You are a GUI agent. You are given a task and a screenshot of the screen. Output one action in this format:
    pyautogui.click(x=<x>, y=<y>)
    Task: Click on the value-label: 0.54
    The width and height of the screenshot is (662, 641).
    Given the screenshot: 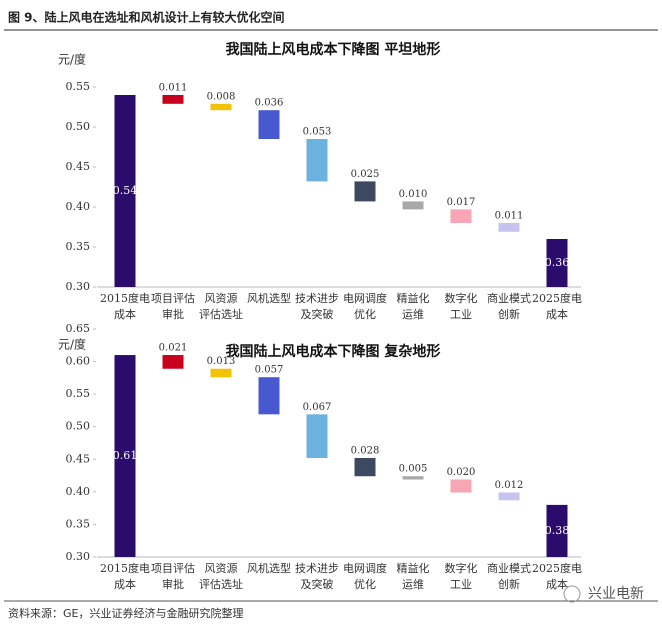 What is the action you would take?
    pyautogui.click(x=125, y=190)
    